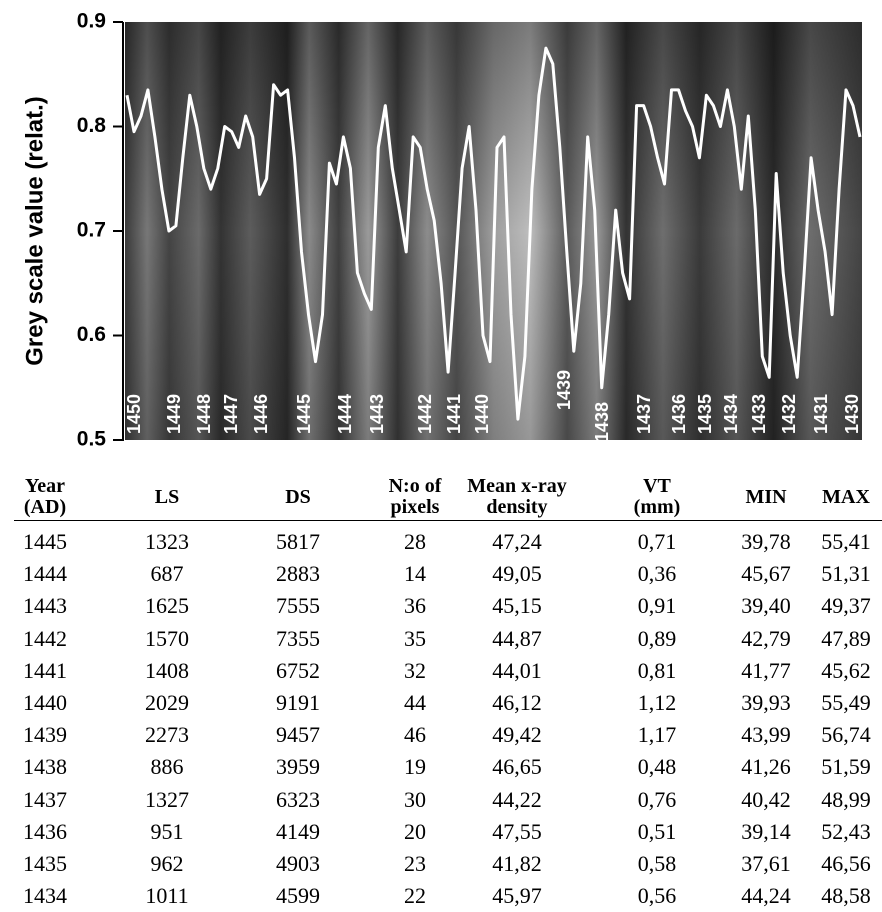 The height and width of the screenshot is (912, 882). Describe the element at coordinates (167, 574) in the screenshot. I see `table-cell: 687` at that location.